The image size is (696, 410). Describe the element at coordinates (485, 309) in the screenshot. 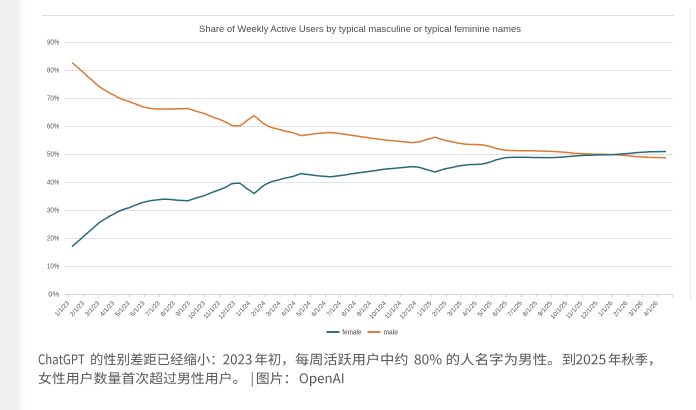

I see `svg-text: 5/1/25` at that location.